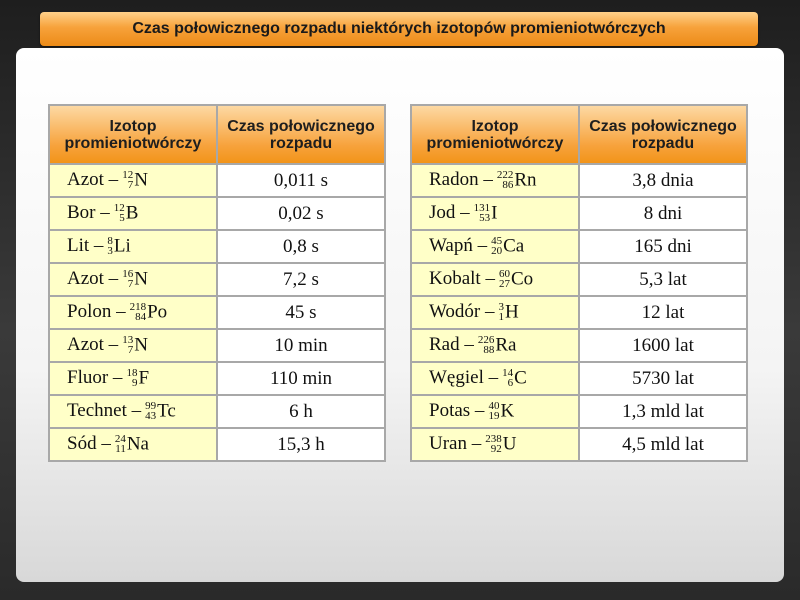 The height and width of the screenshot is (600, 800). Describe the element at coordinates (663, 378) in the screenshot. I see `halflife-cell: 5730 lat` at that location.